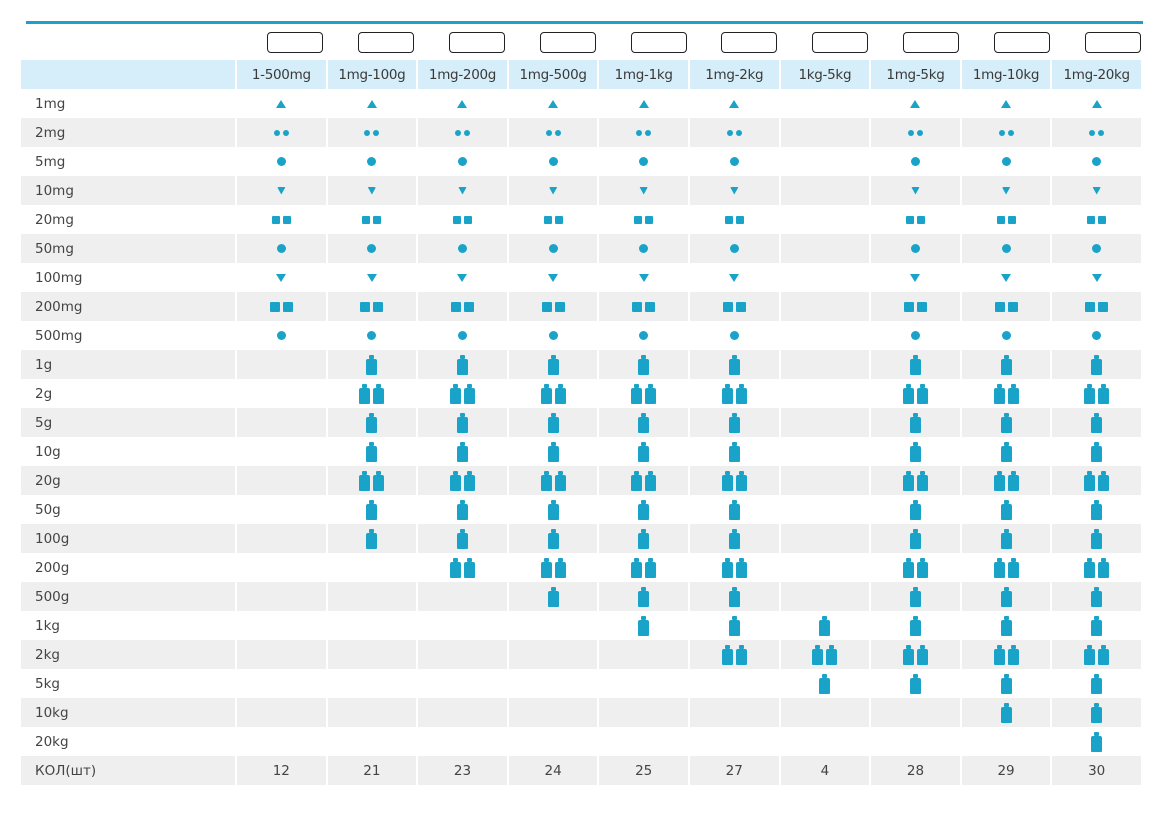  Describe the element at coordinates (128, 364) in the screenshot. I see `row-label: 1g` at that location.